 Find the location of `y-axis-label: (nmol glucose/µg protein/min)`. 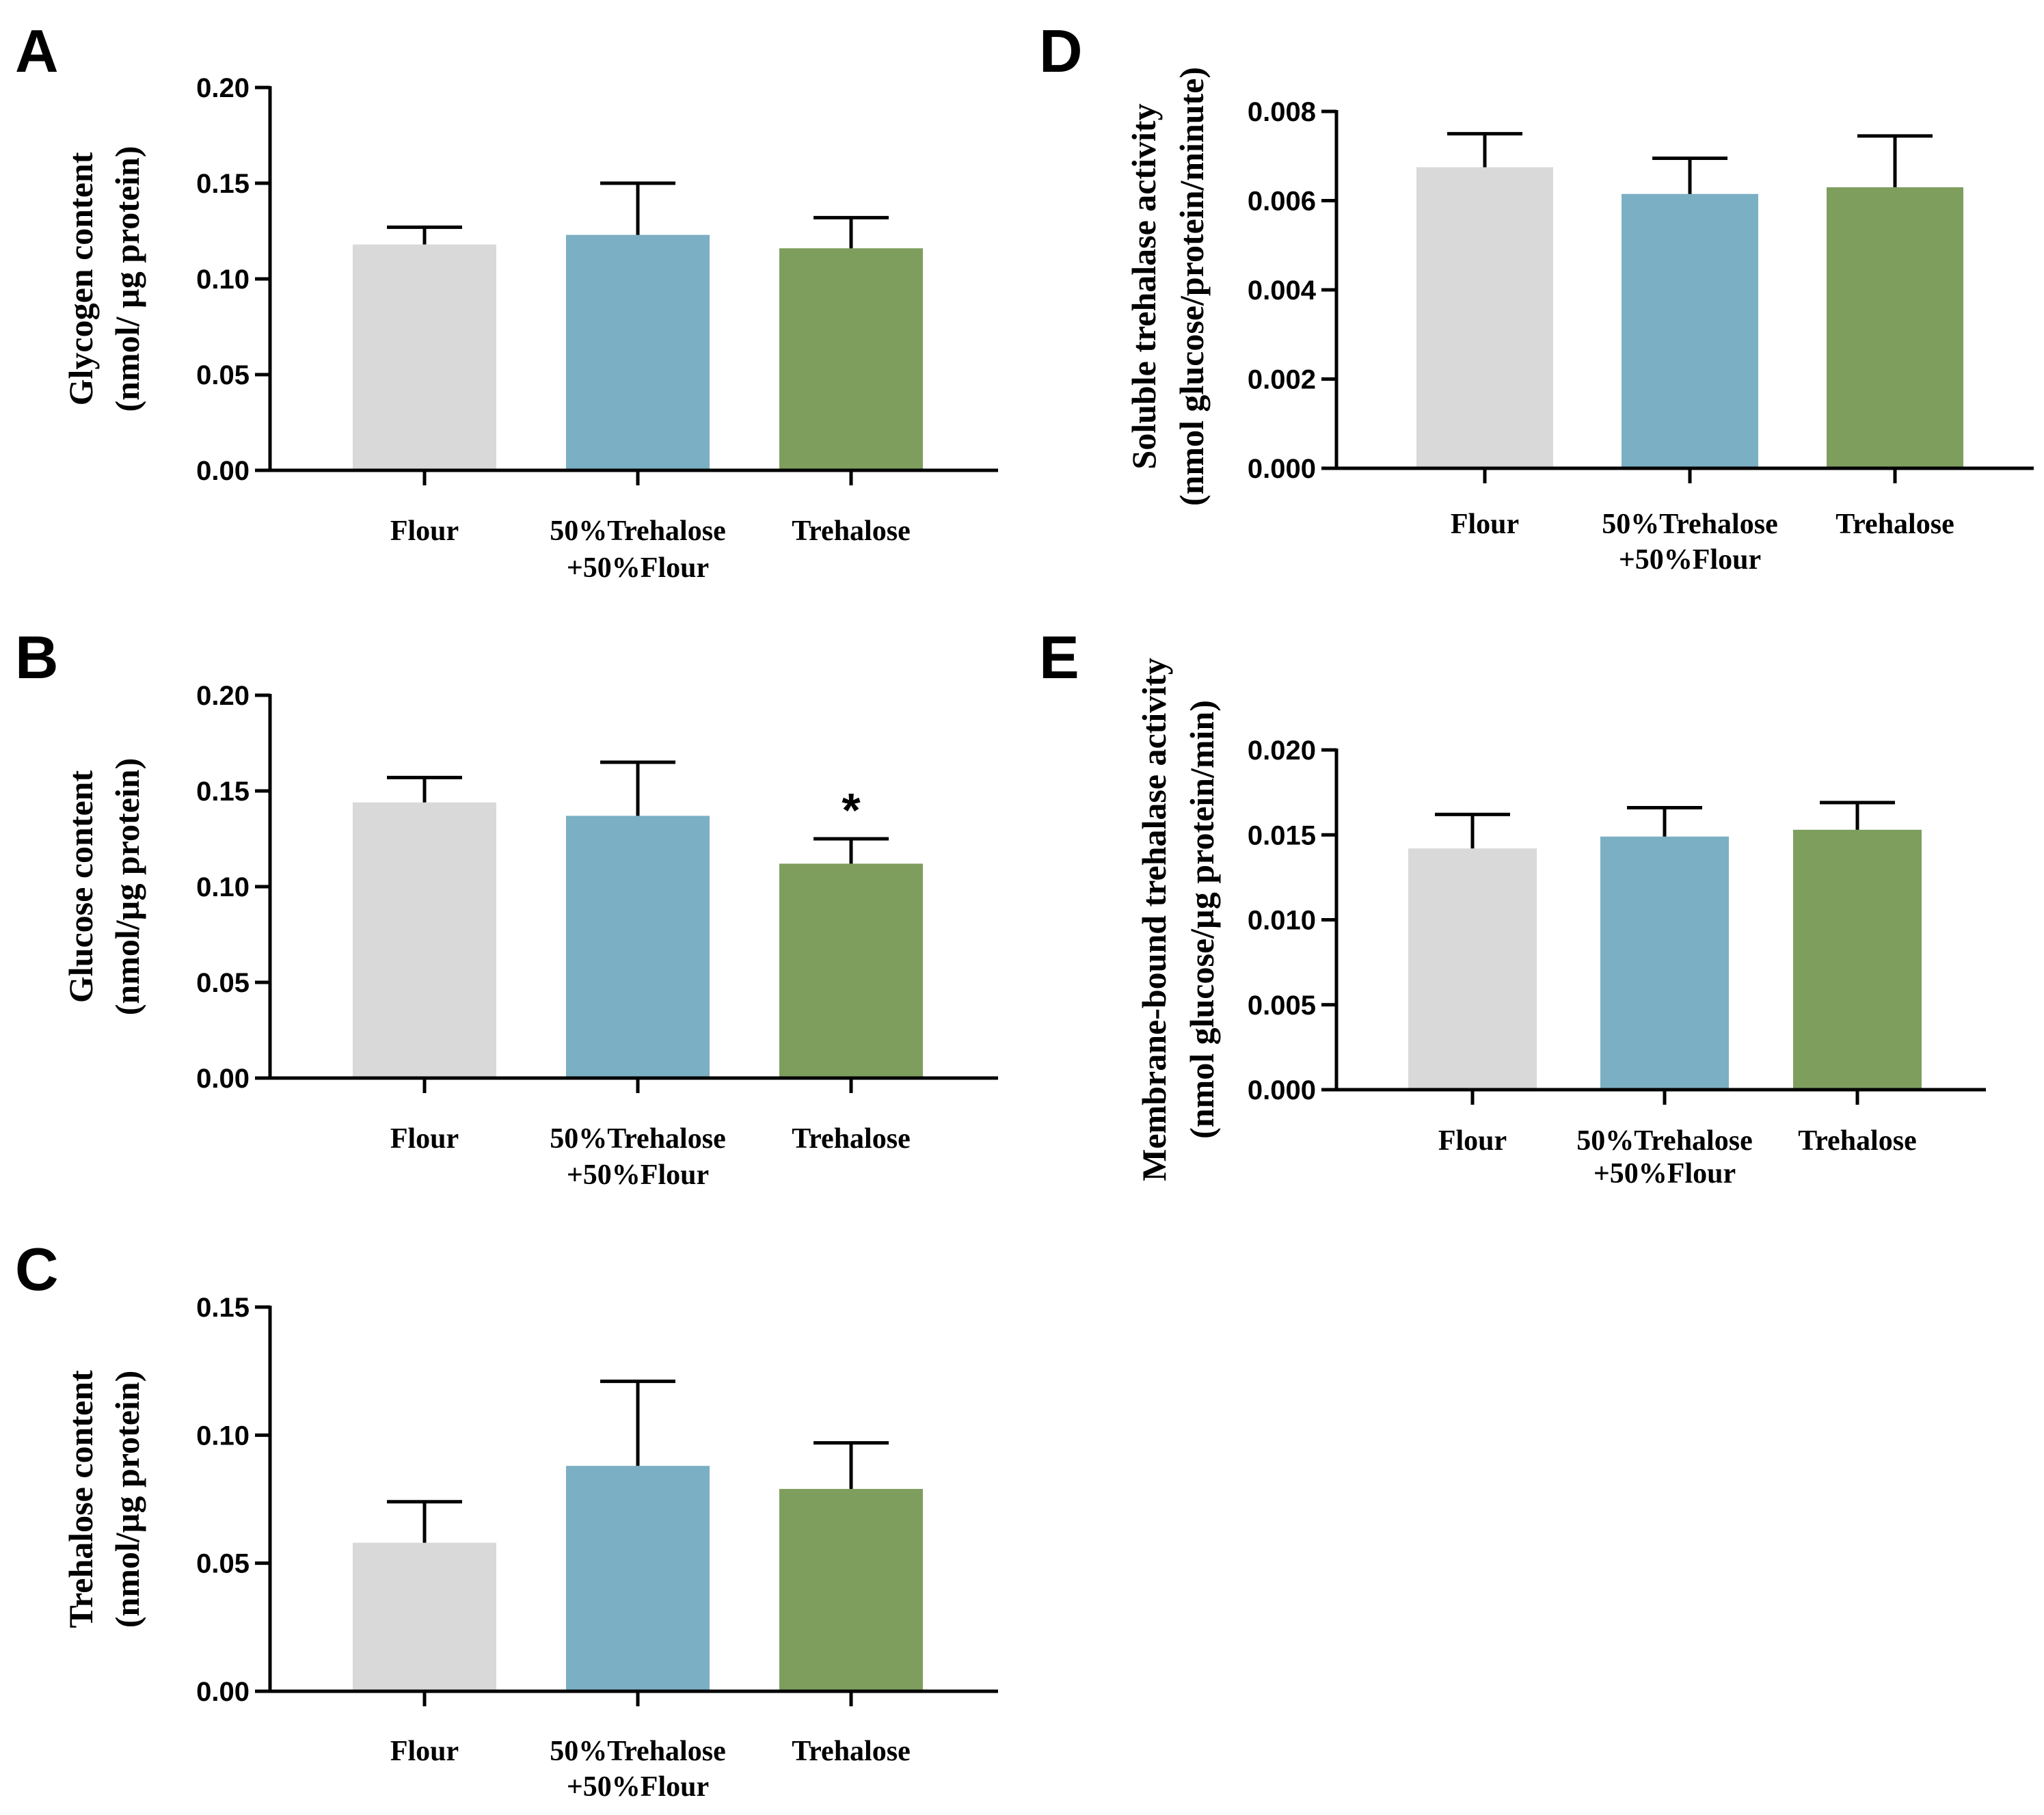

y-axis-label: (nmol glucose/µg protein/min) is located at coordinates (1202, 920).